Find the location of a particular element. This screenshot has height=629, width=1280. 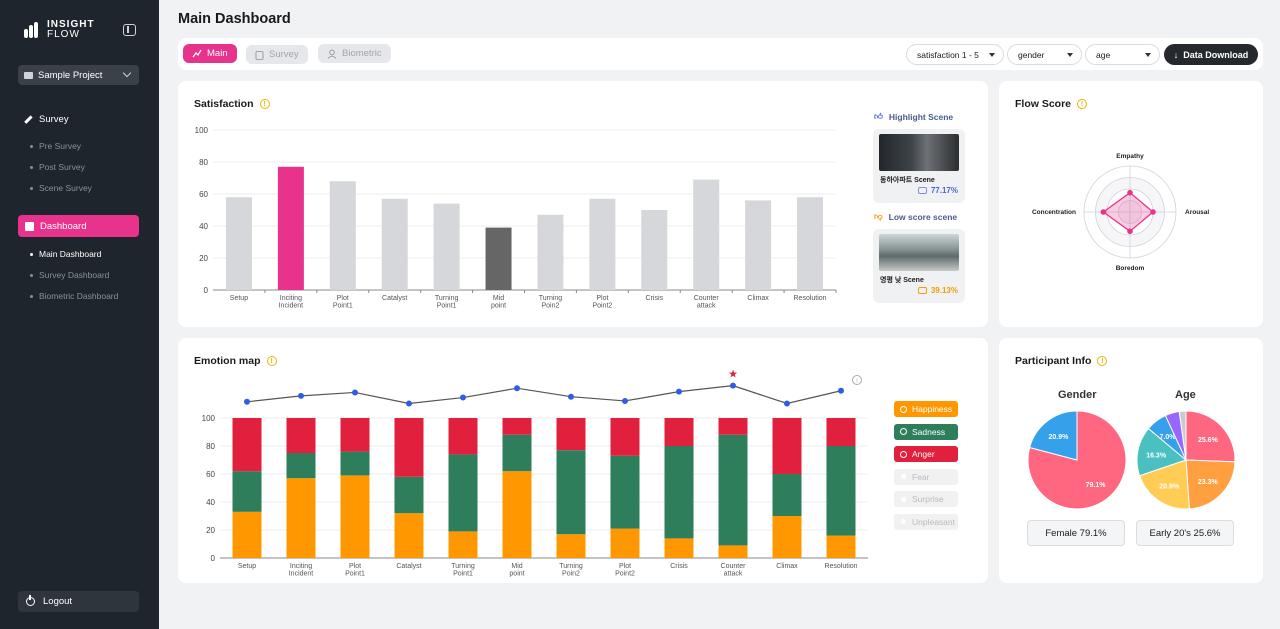

nav-dashboard: Dashboard is located at coordinates (78, 226).